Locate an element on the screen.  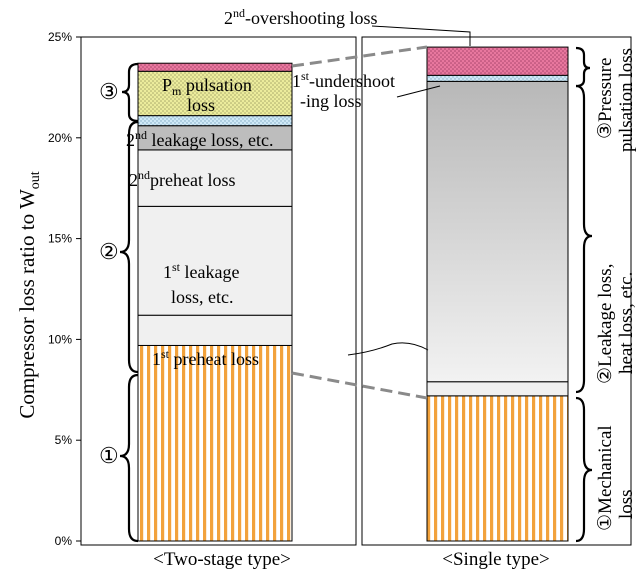
leader-overshoot is located at coordinates (421, 35).